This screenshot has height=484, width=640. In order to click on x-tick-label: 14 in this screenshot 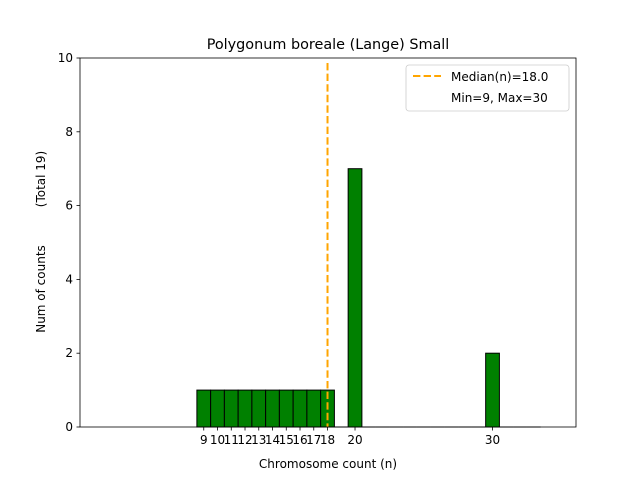, I will do `click(272, 440)`.